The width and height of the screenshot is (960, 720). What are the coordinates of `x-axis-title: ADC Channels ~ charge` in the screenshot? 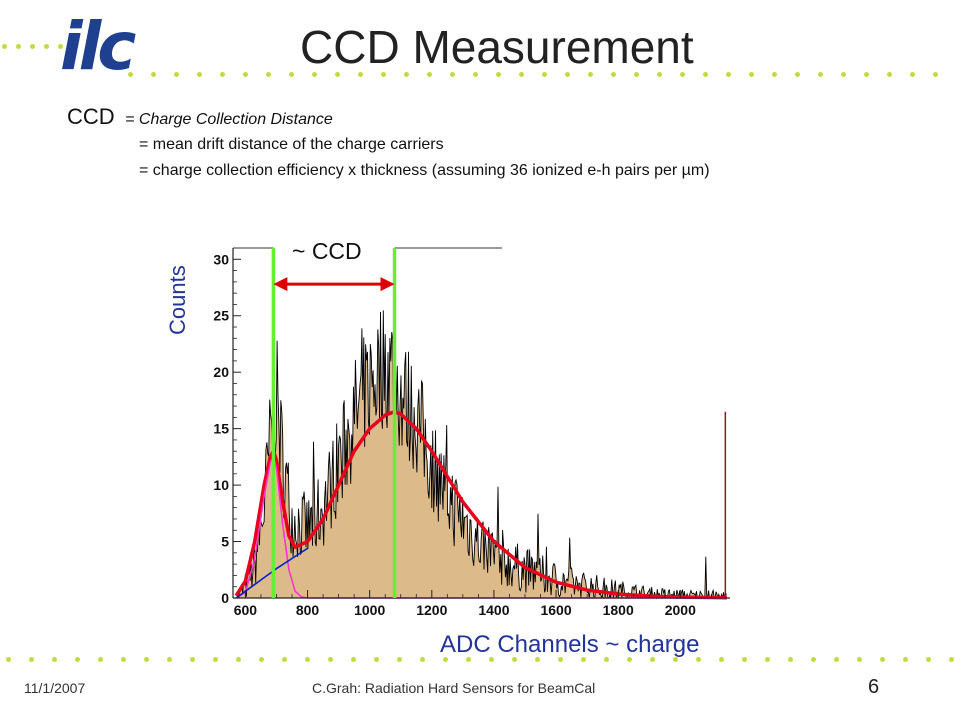 It's located at (570, 644).